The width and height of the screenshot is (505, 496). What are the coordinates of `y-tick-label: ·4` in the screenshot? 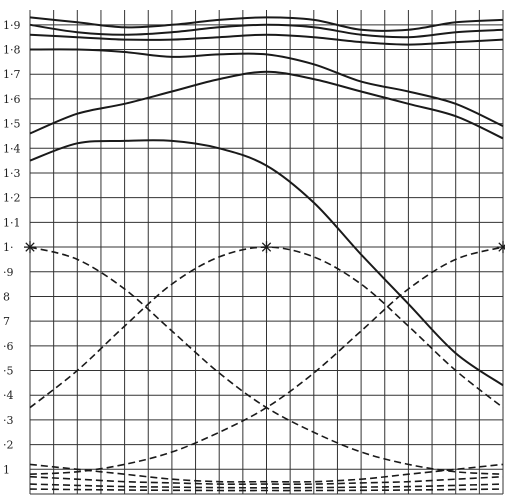 It's located at (8, 395).